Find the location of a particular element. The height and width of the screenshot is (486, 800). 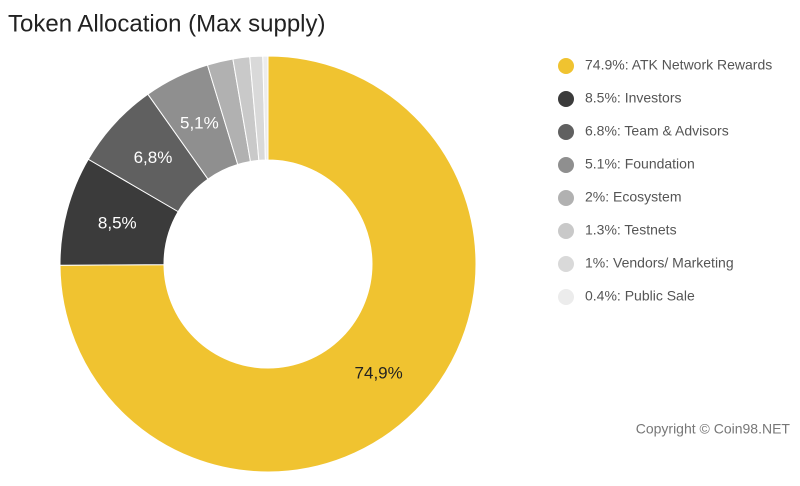

slice is located at coordinates (265, 108).